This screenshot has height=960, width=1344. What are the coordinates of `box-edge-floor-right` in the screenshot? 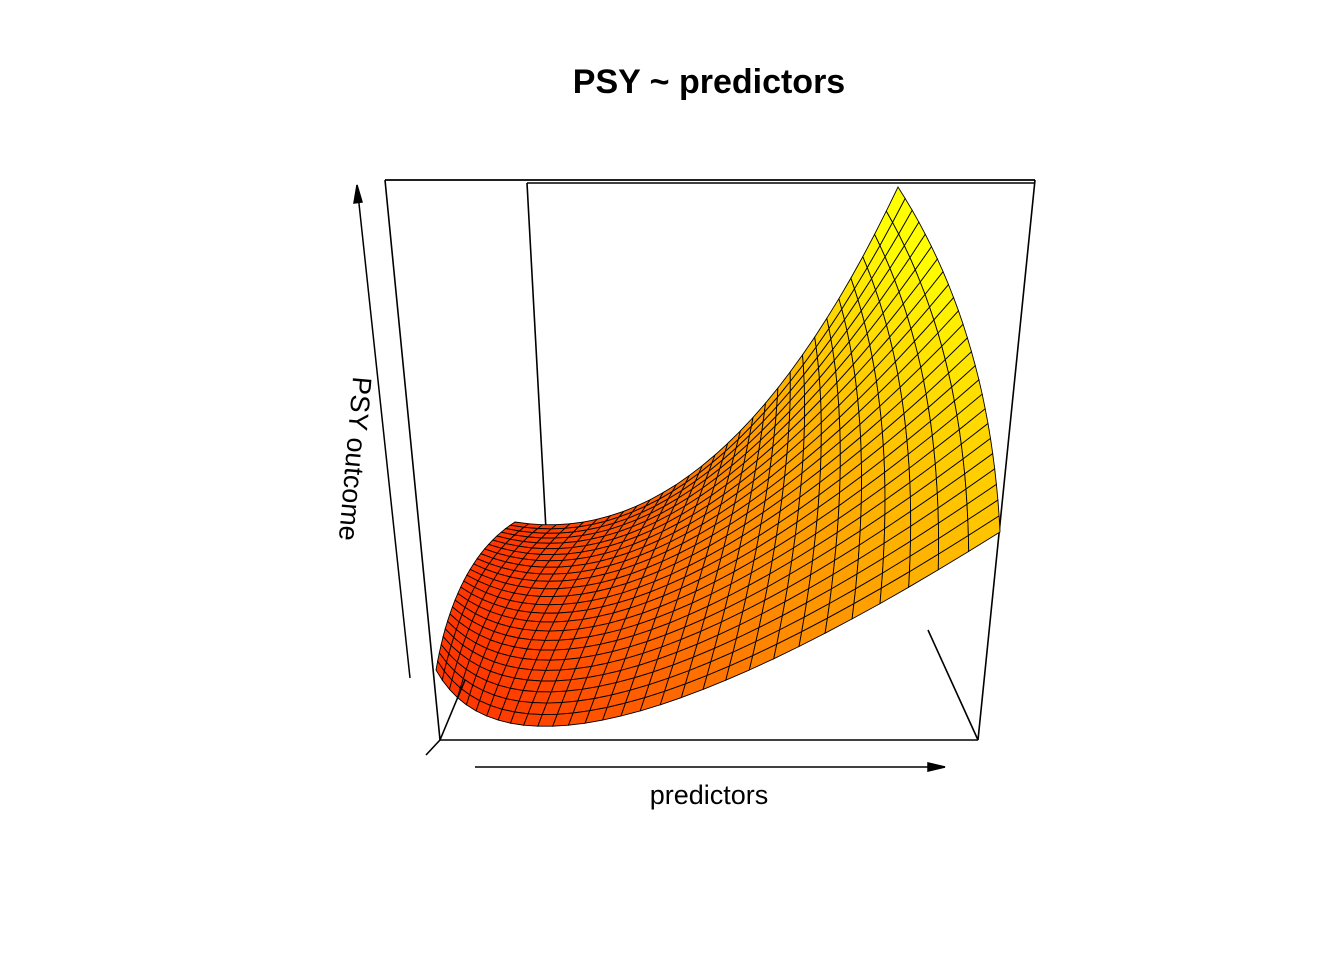 It's located at (953, 685).